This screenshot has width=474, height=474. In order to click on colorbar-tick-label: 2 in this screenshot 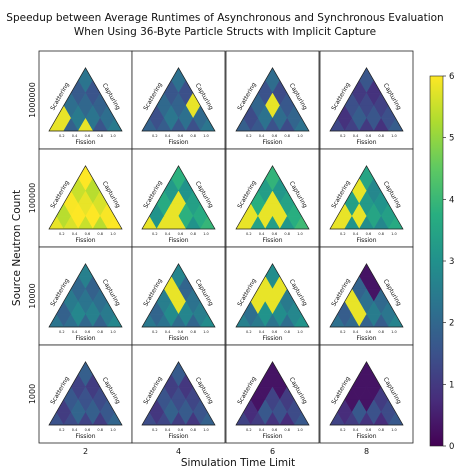, I will do `click(451, 324)`.